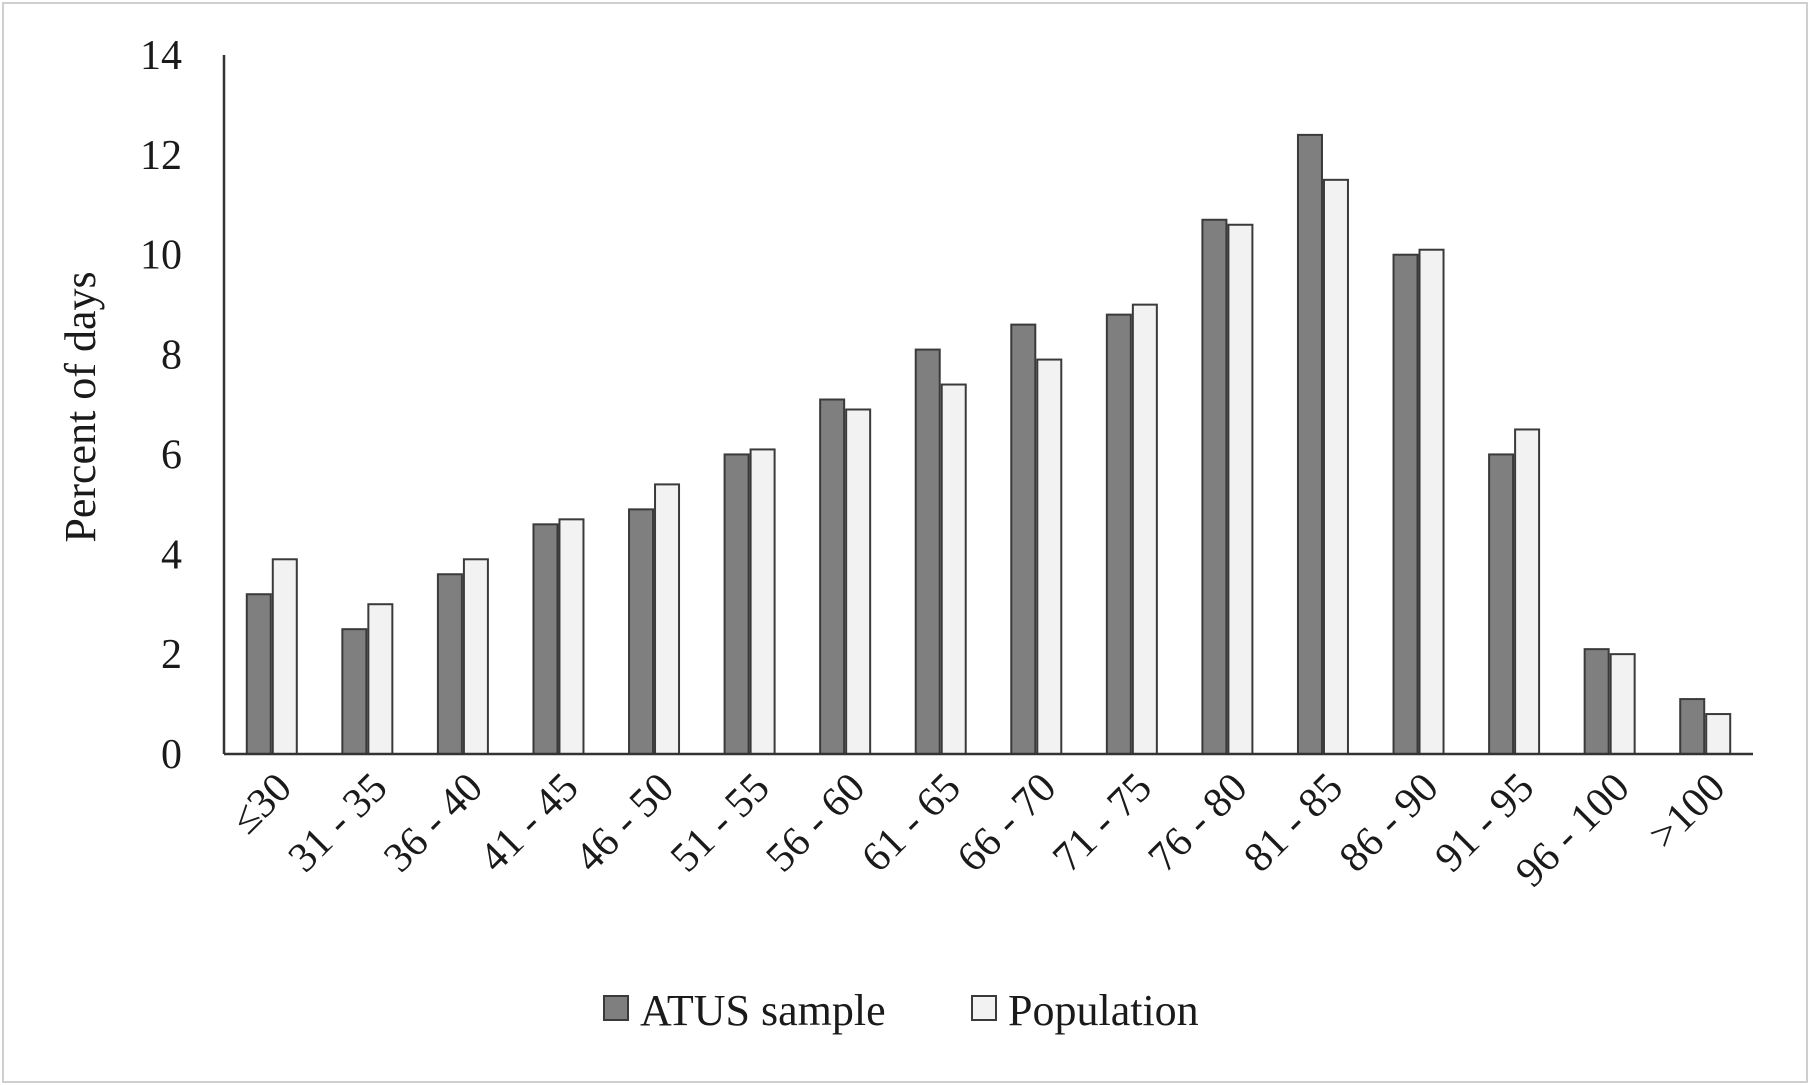  Describe the element at coordinates (816, 823) in the screenshot. I see `x-tick-label: 56 - 60` at that location.